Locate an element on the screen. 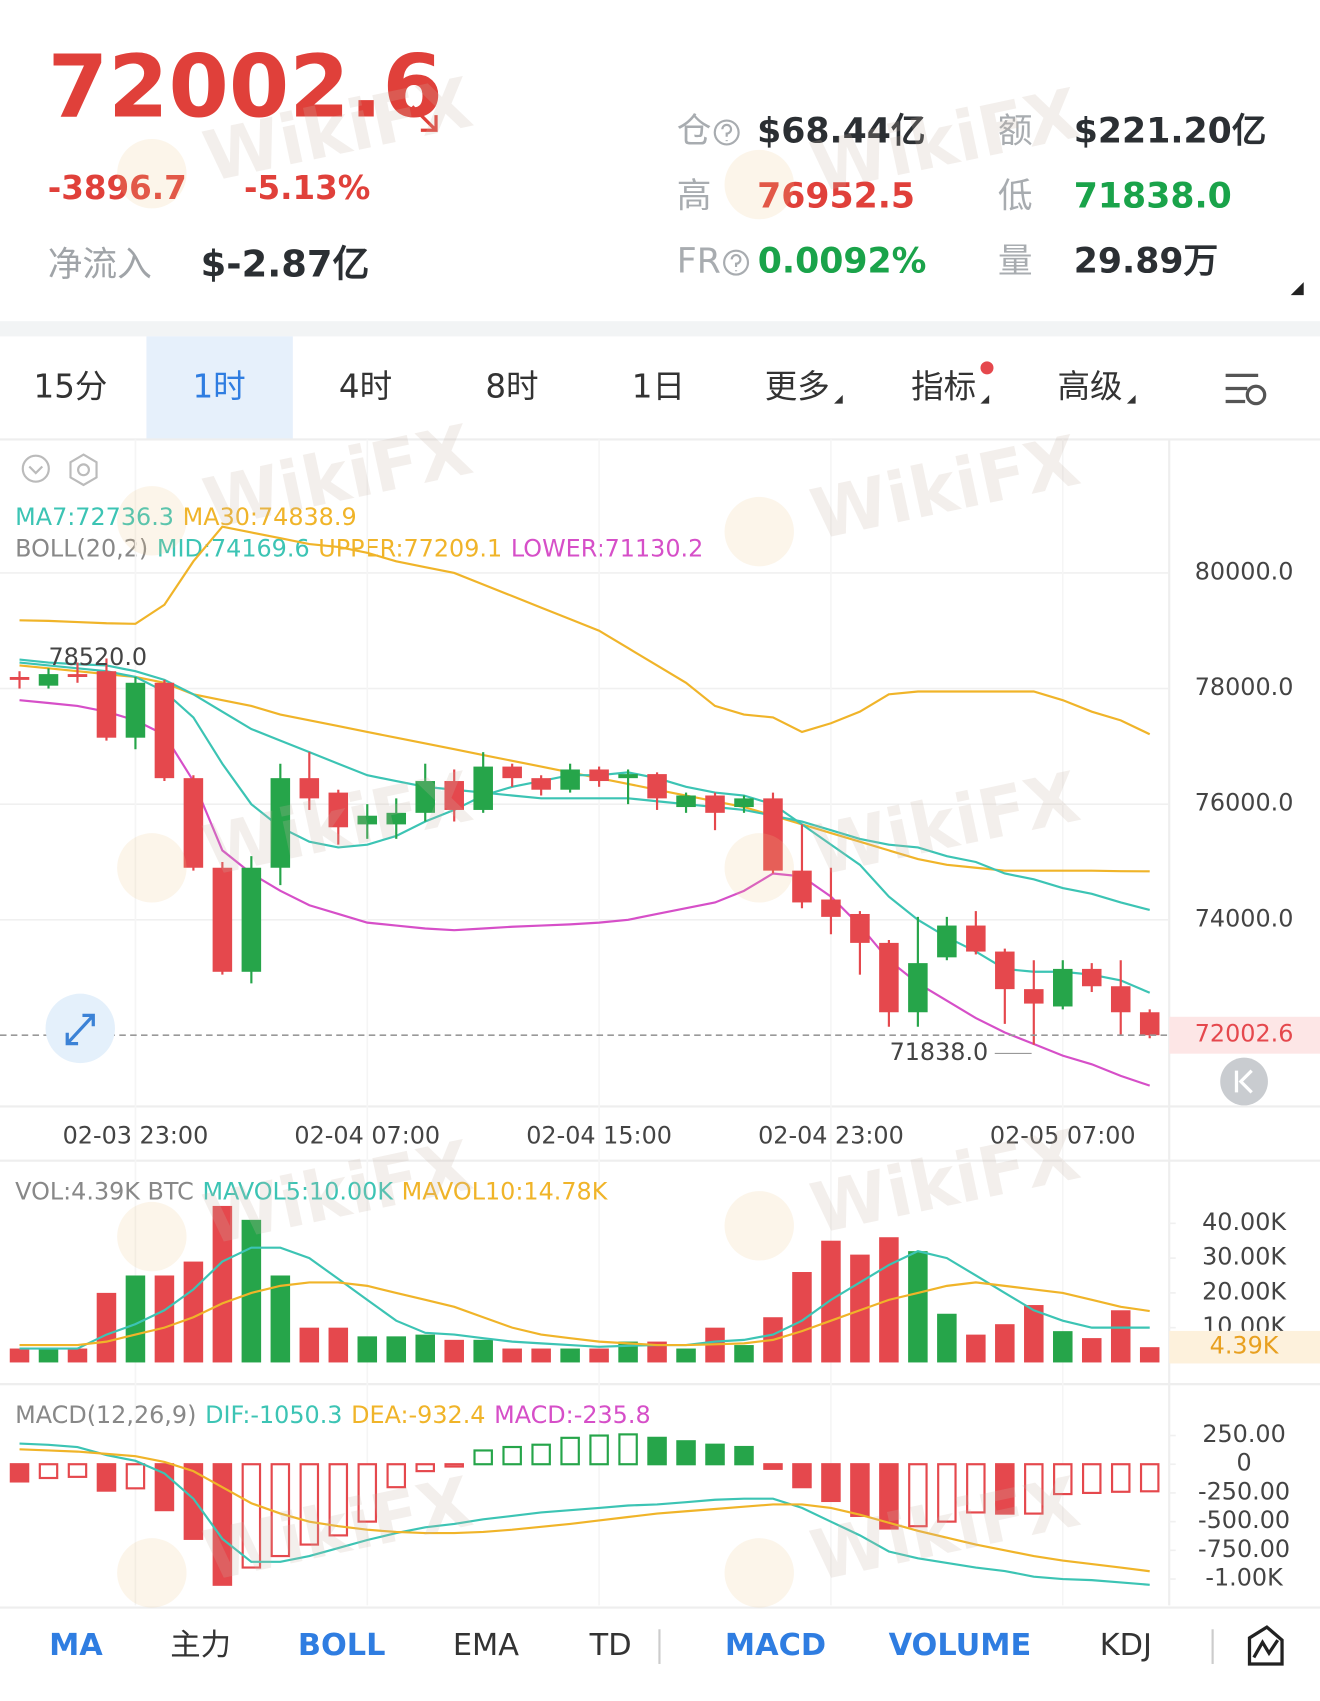 The height and width of the screenshot is (1701, 1320). indicator-tab: MACD is located at coordinates (775, 1645).